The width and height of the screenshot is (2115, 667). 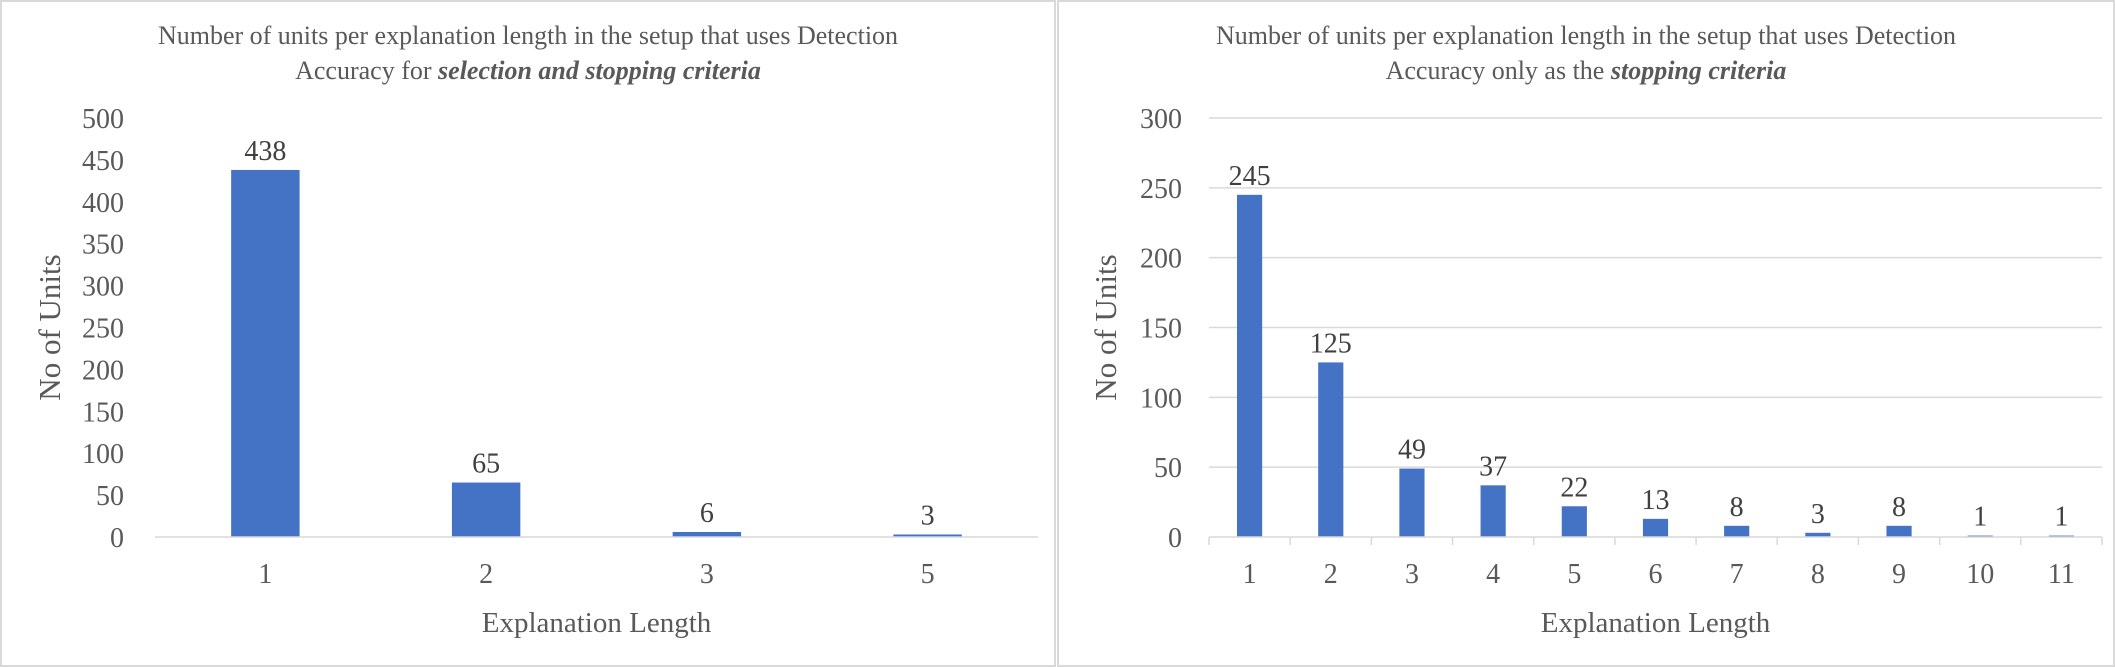 What do you see at coordinates (1980, 574) in the screenshot?
I see `x-tick-label: 10` at bounding box center [1980, 574].